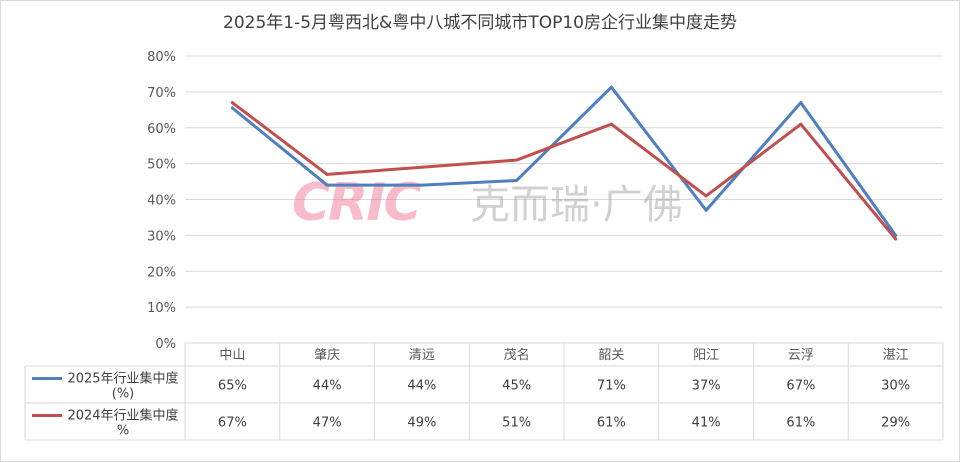 The height and width of the screenshot is (462, 960). What do you see at coordinates (895, 386) in the screenshot?
I see `table-cell-value: 30%` at bounding box center [895, 386].